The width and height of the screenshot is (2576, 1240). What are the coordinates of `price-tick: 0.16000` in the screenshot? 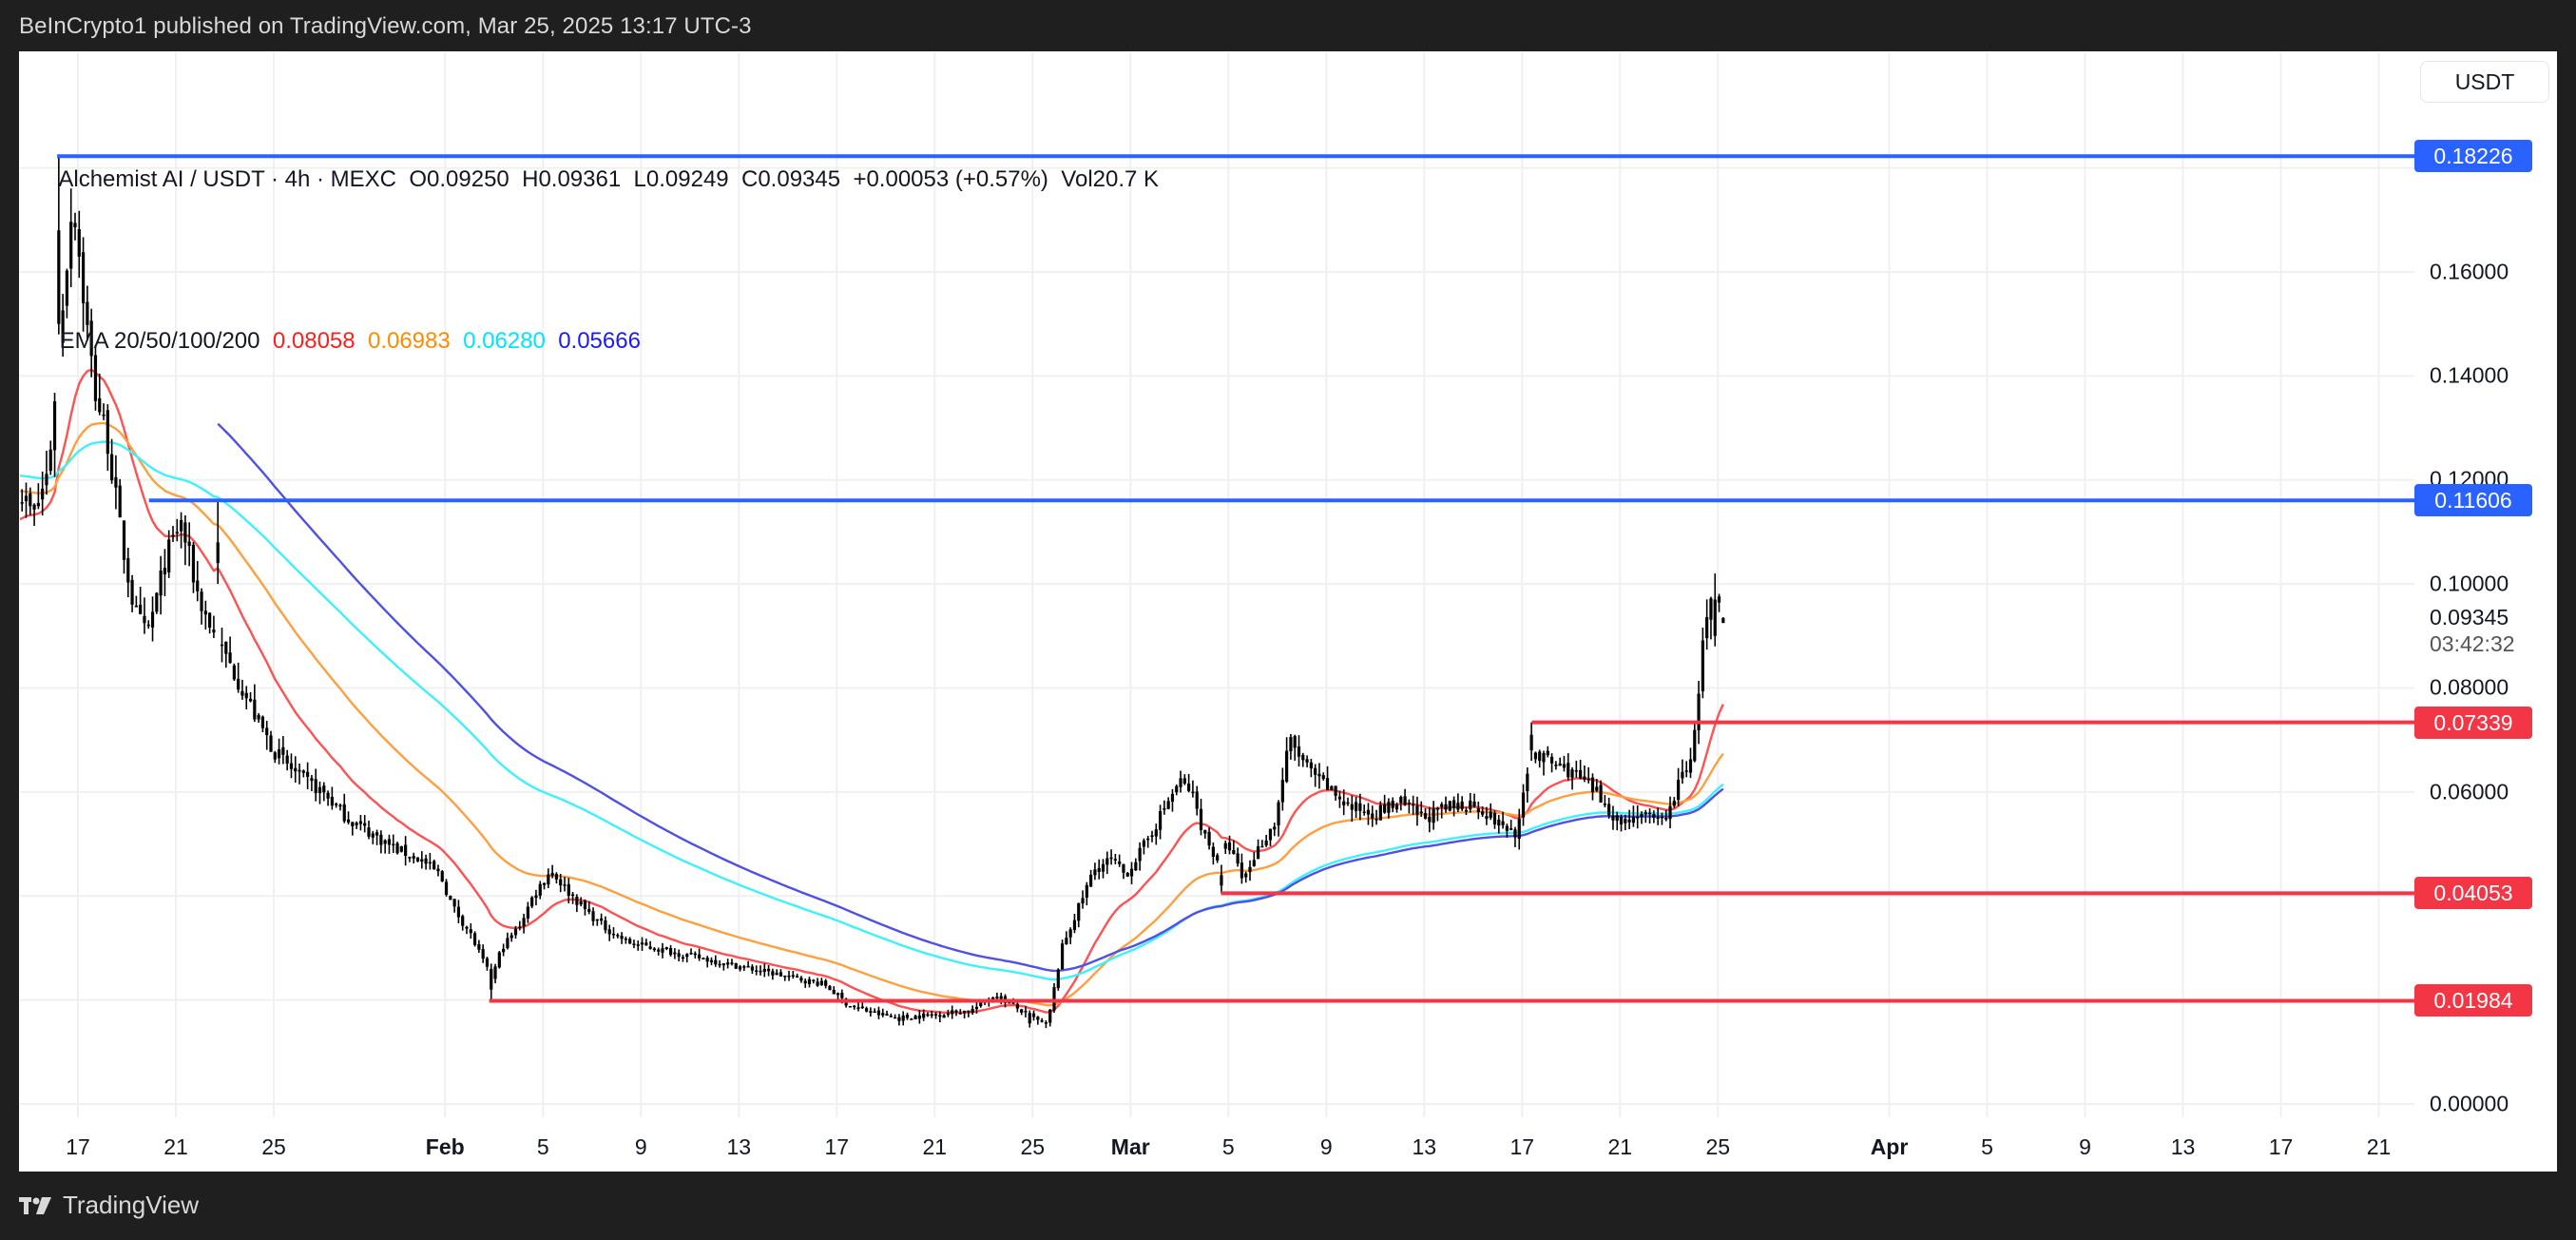 It's located at (2469, 271).